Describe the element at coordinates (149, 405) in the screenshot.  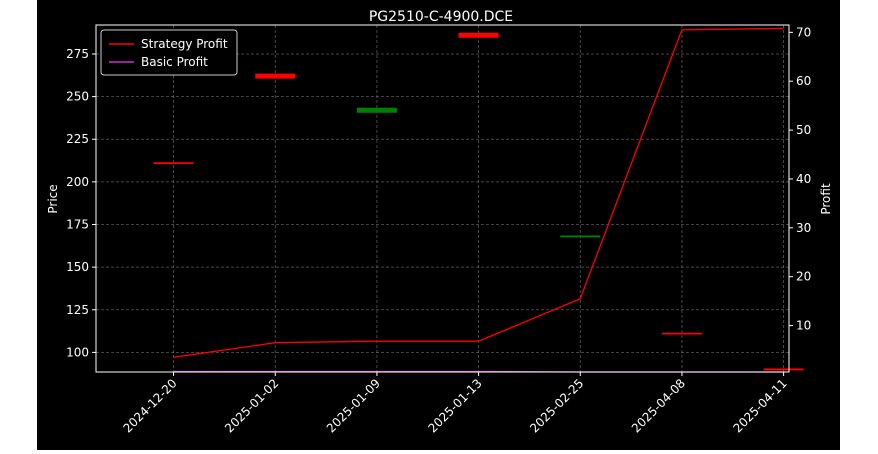
I see `x-tick-label: 2024-12-20` at that location.